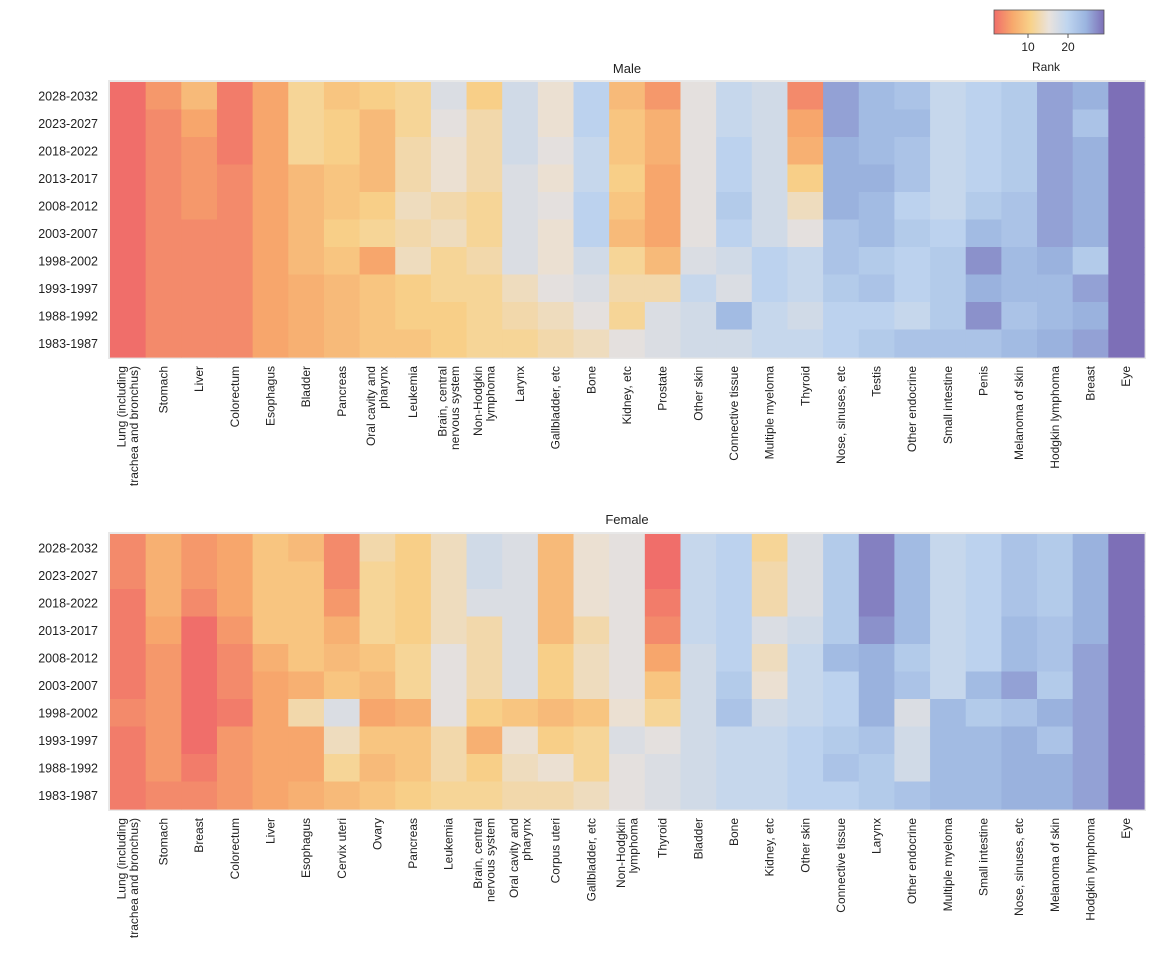  Describe the element at coordinates (627, 68) in the screenshot. I see `panel-title: Male` at that location.